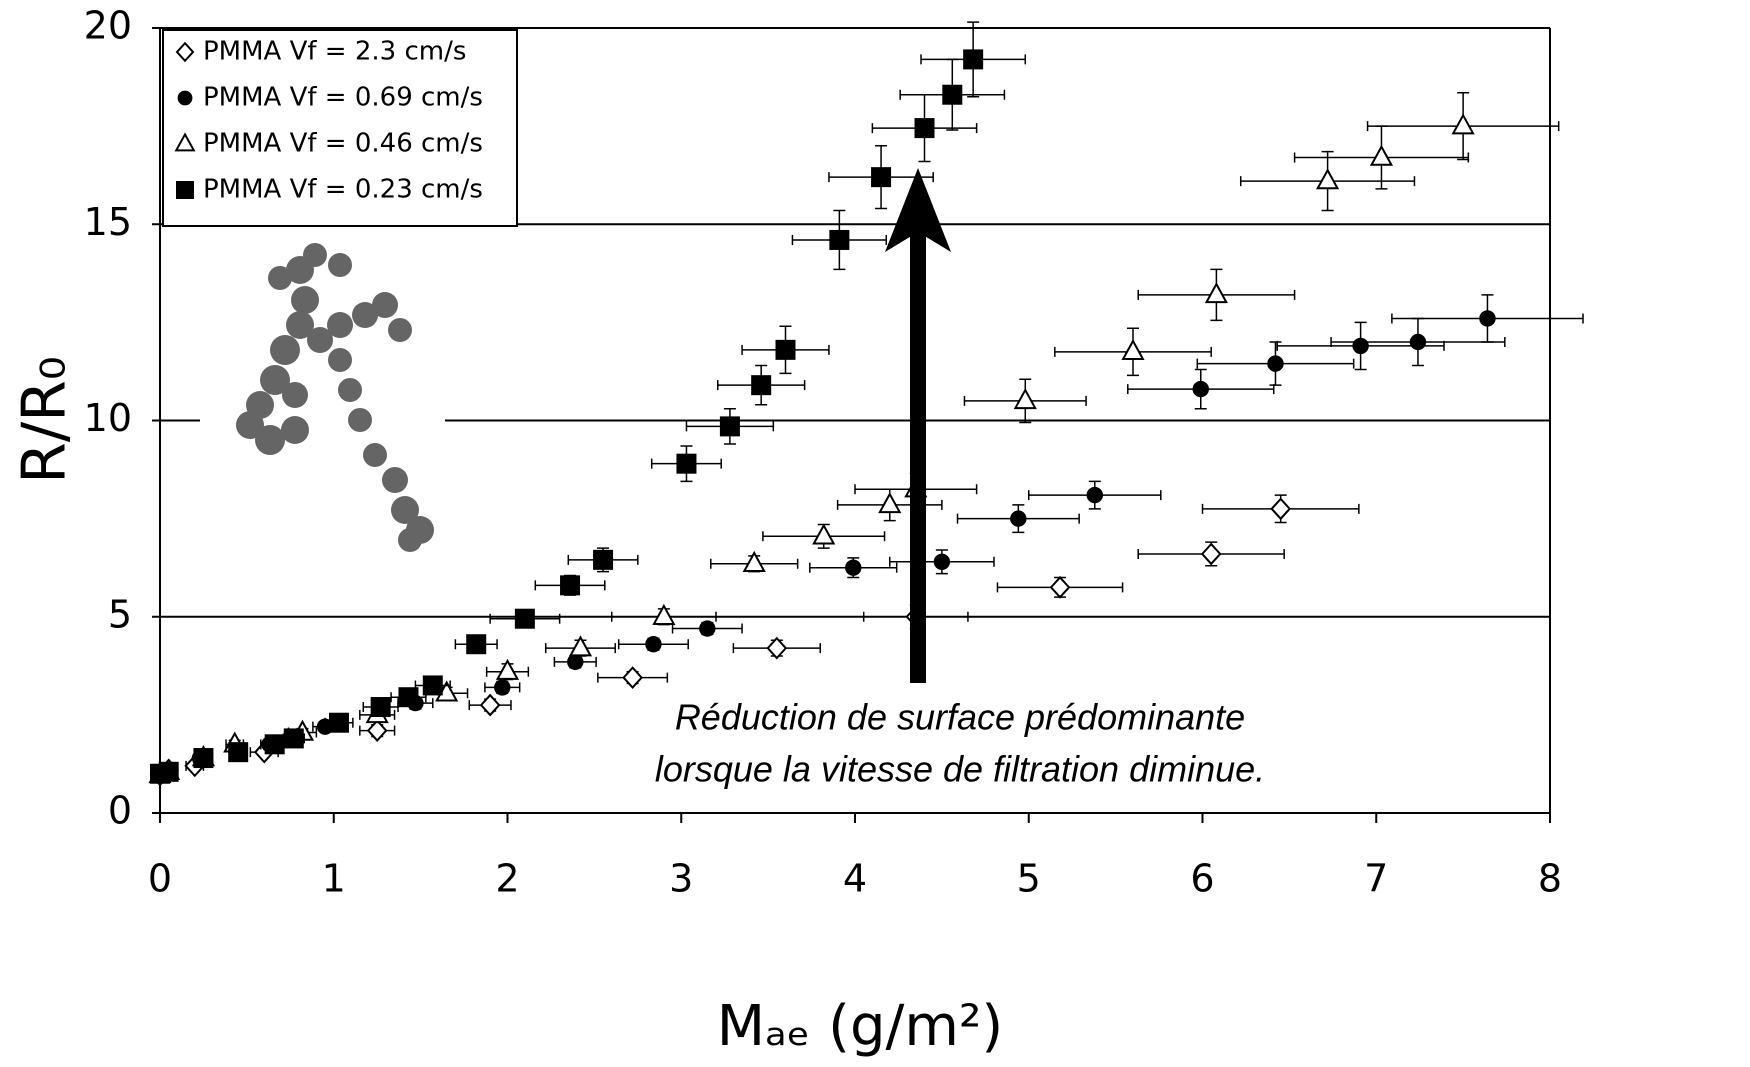 The width and height of the screenshot is (1750, 1067). I want to click on x-tick-label: 1, so click(334, 879).